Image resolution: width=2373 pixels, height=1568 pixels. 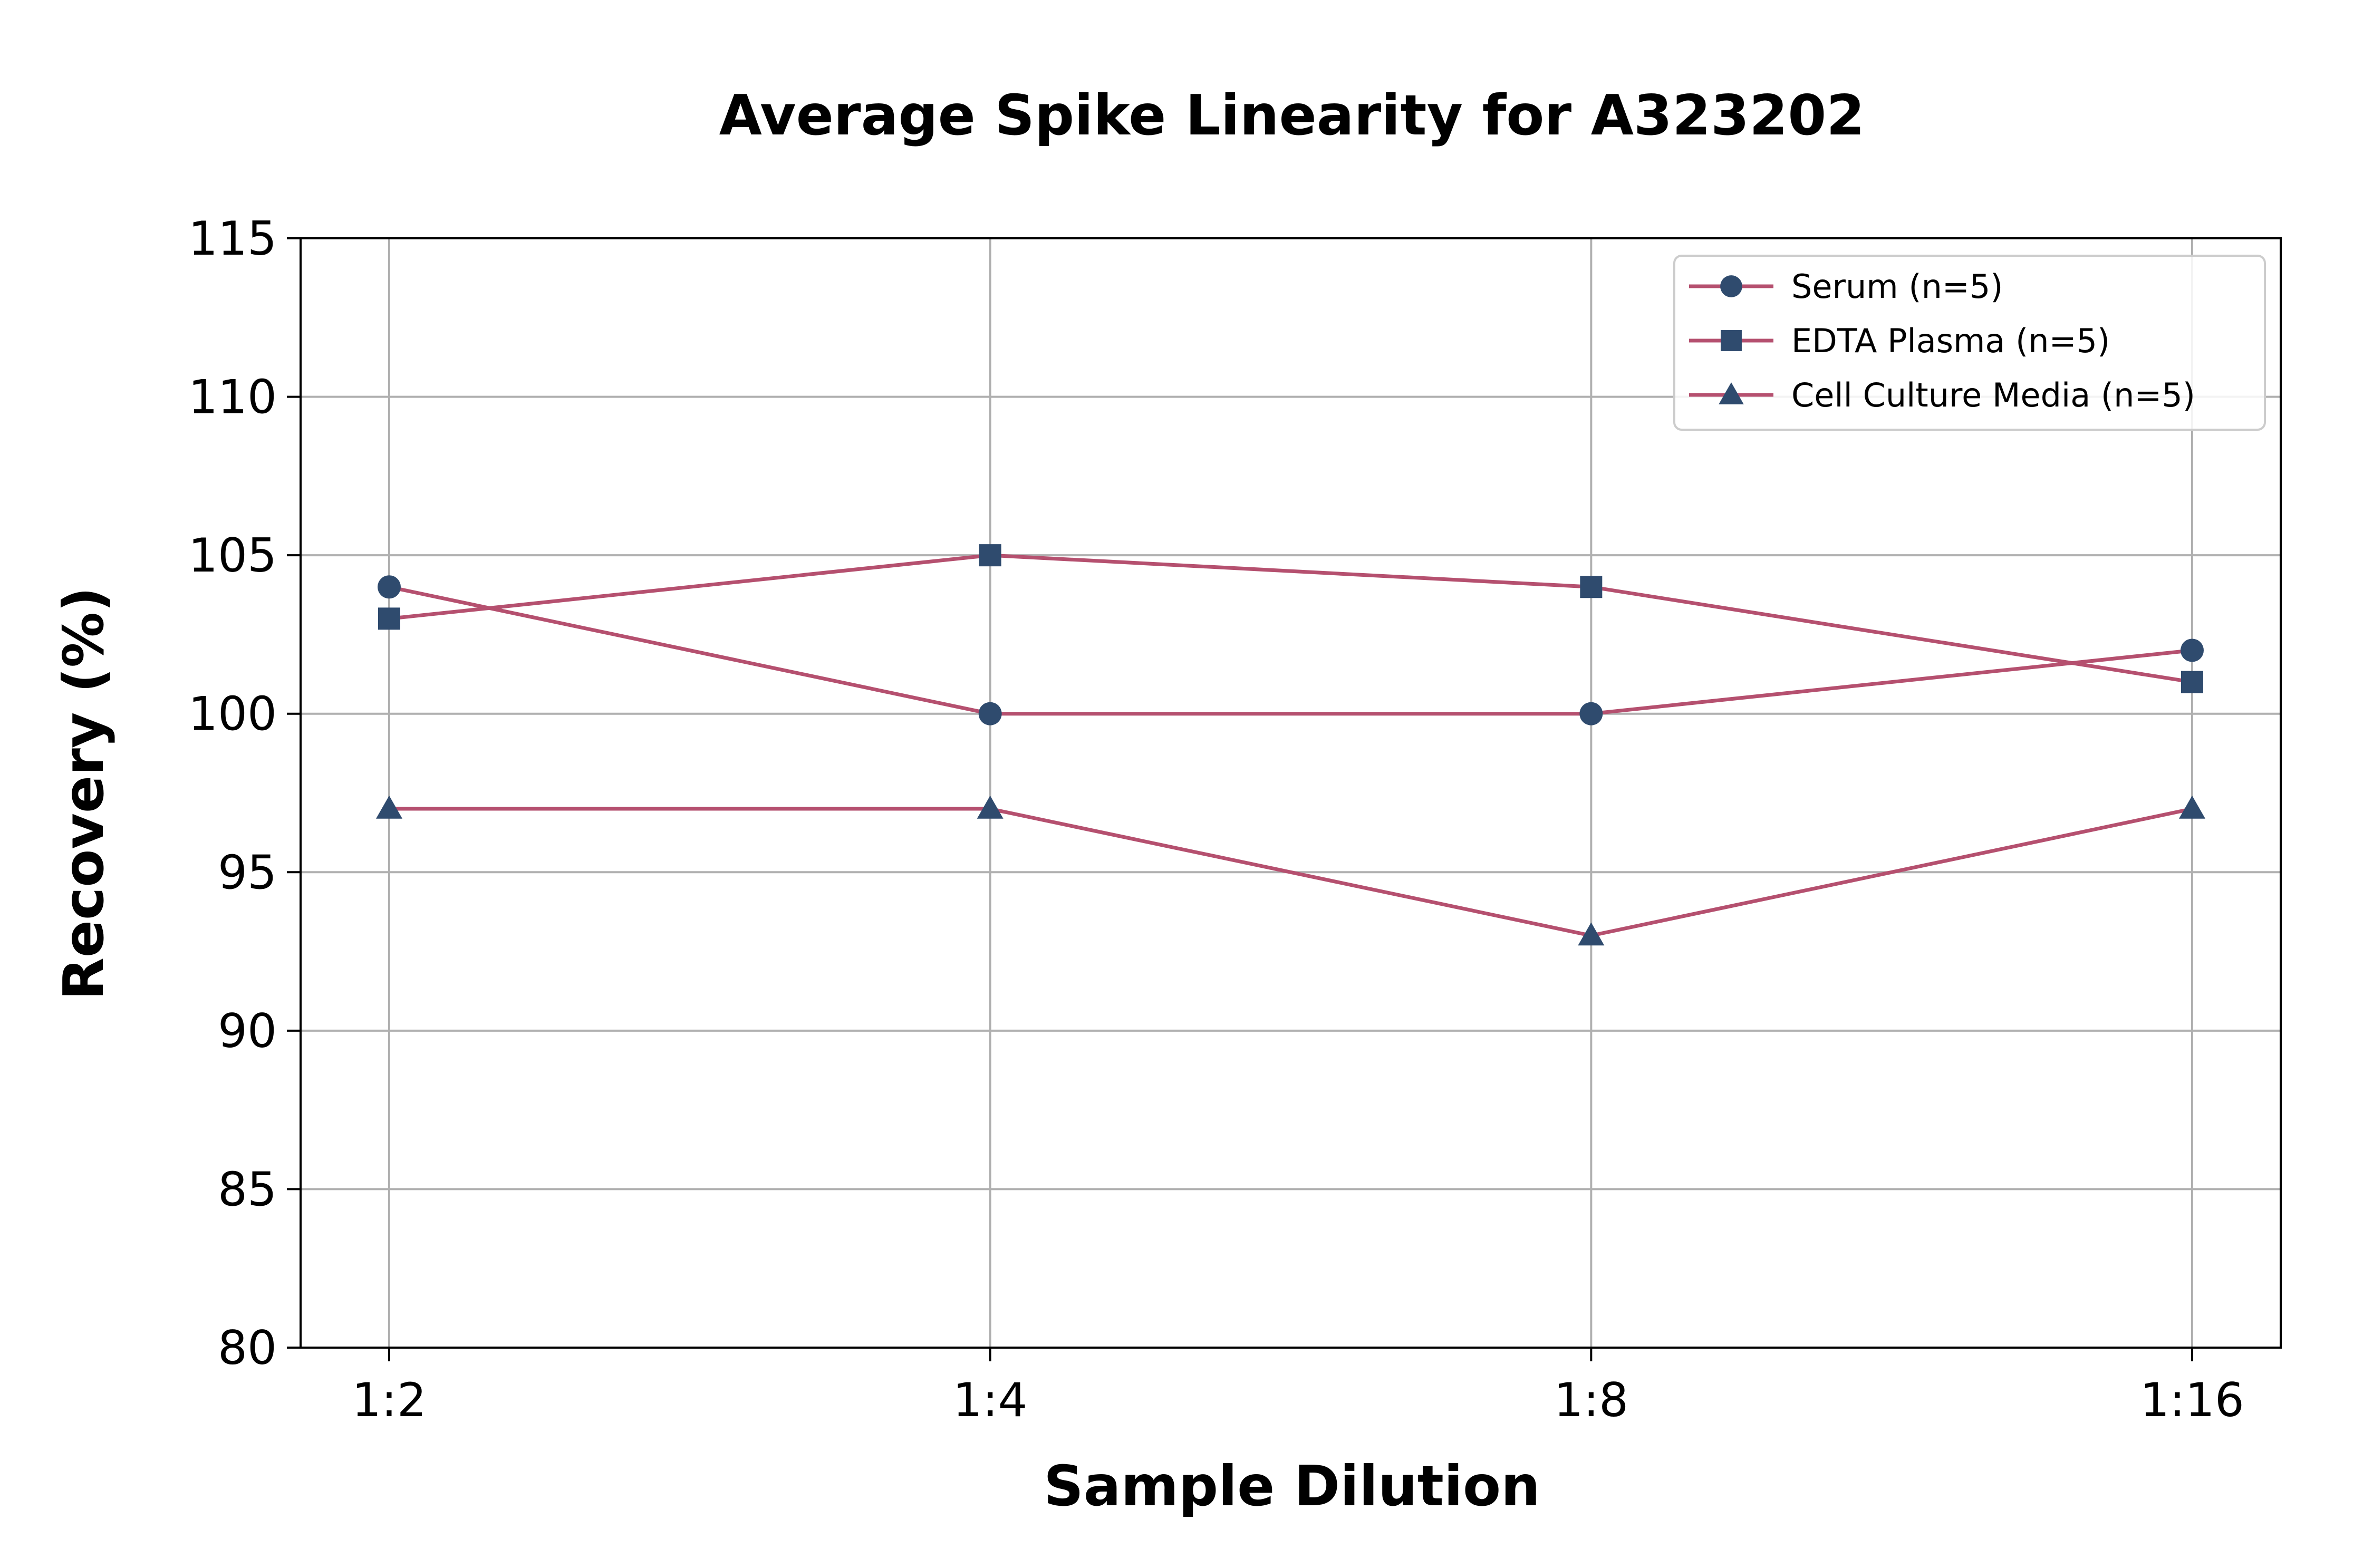 What do you see at coordinates (1897, 286) in the screenshot?
I see `legend-label: Serum (n=5)` at bounding box center [1897, 286].